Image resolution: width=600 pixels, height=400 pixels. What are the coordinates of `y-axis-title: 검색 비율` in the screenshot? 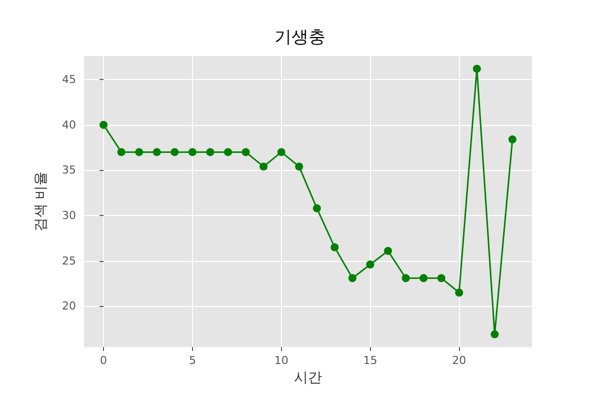 It's located at (41, 201).